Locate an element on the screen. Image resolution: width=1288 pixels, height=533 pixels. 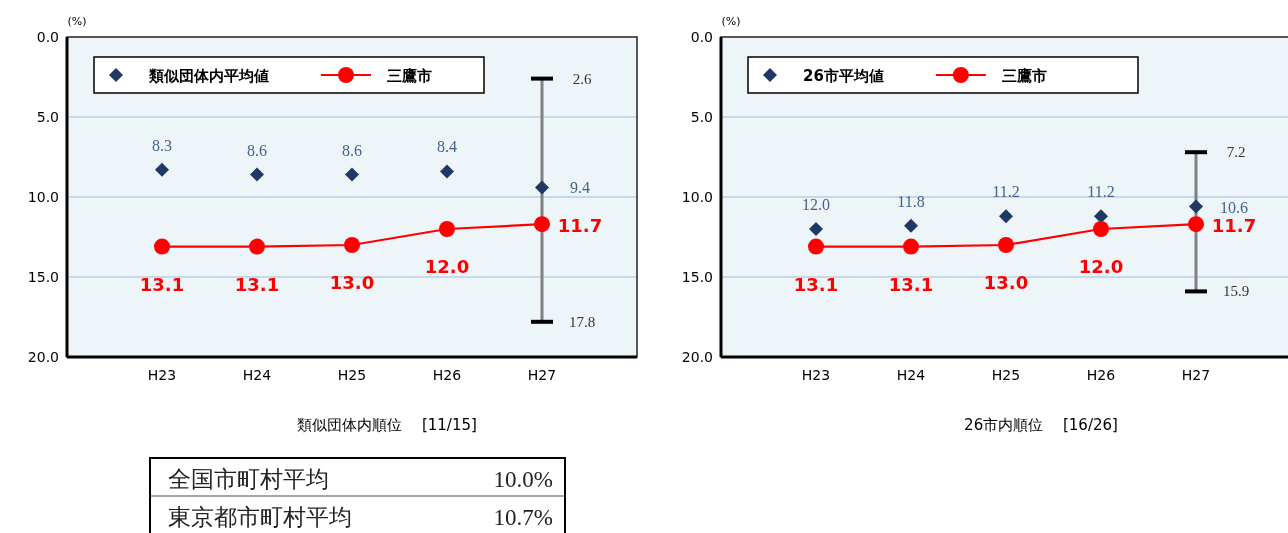
annotation: 17.8 is located at coordinates (582, 321).